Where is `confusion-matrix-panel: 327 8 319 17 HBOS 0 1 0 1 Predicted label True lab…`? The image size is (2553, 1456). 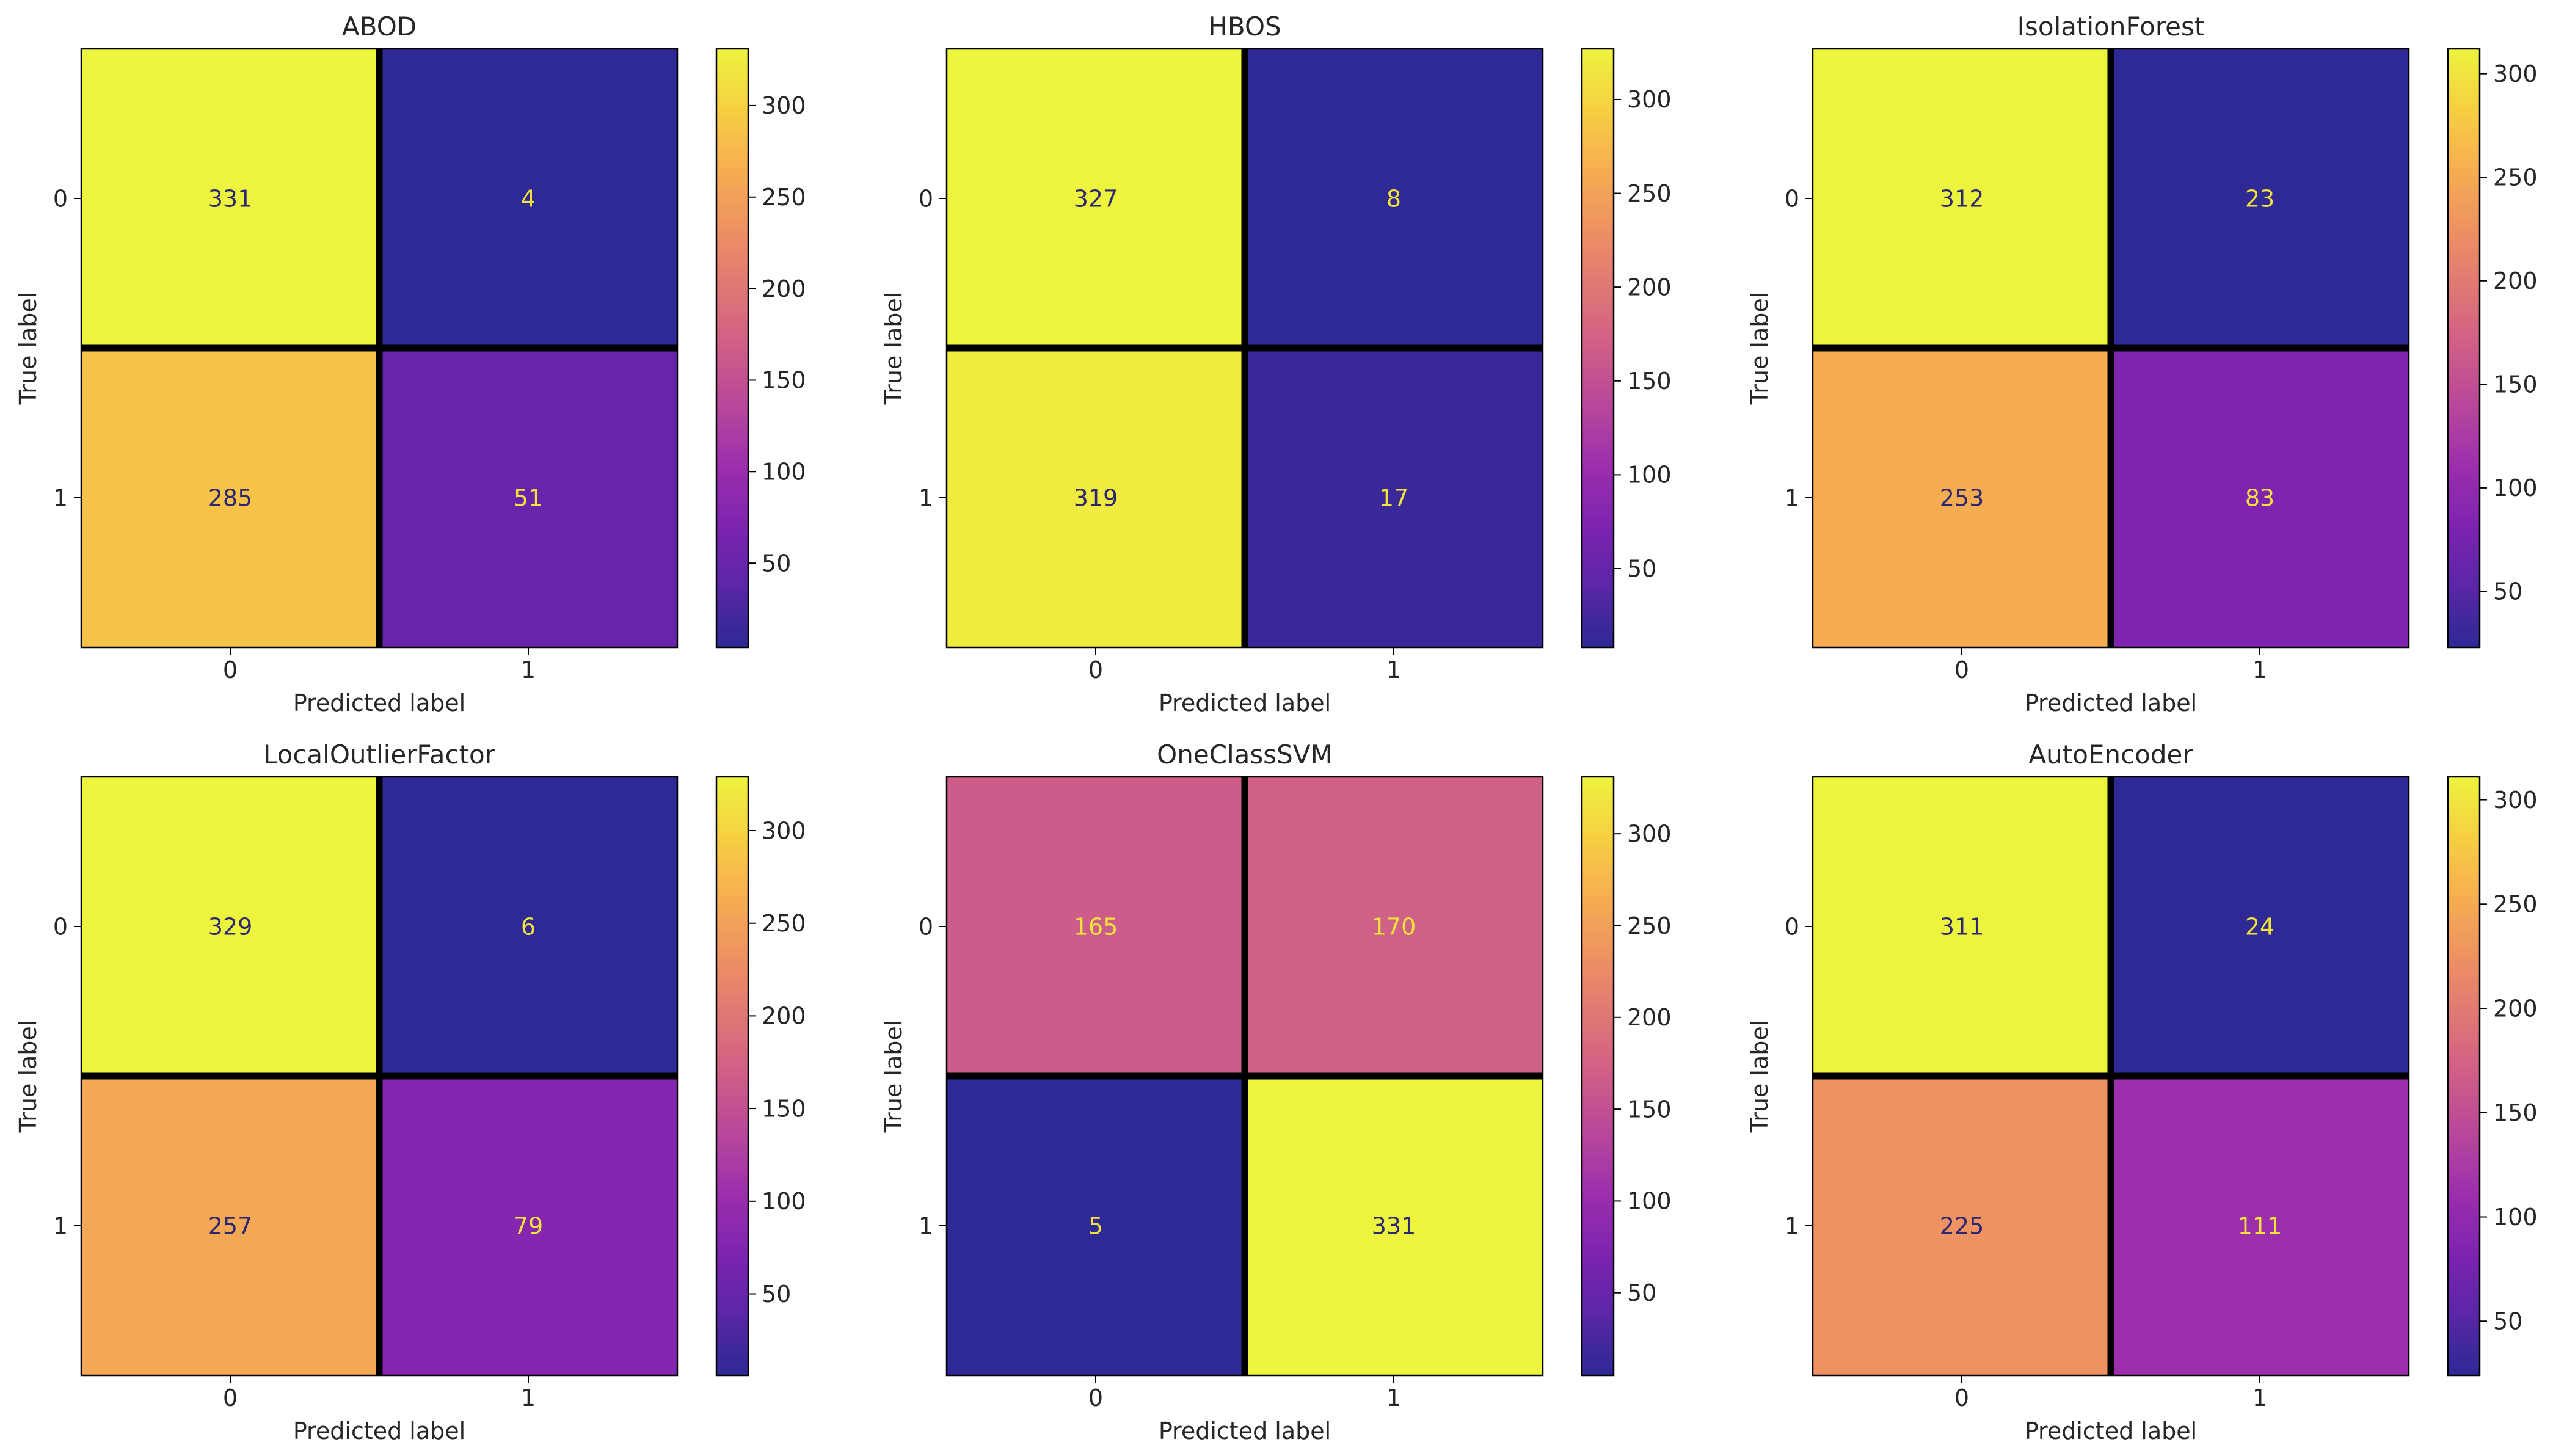
confusion-matrix-panel: 327 8 319 17 HBOS 0 1 0 1 Predicted label True lab… is located at coordinates (1276, 364).